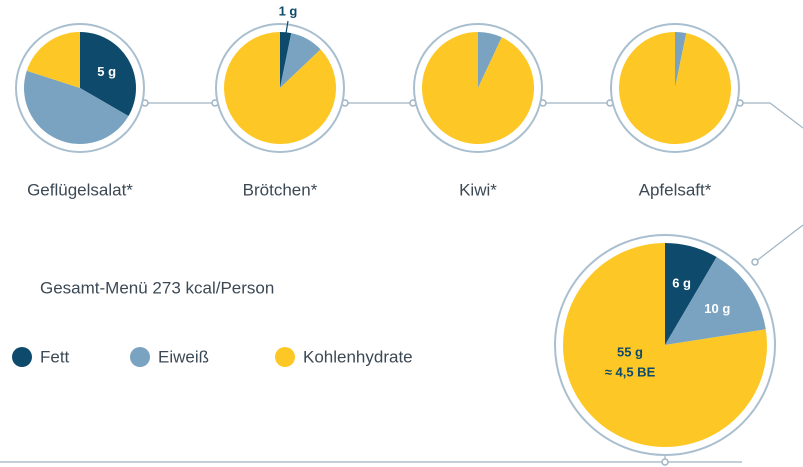 The height and width of the screenshot is (467, 803). Describe the element at coordinates (80, 189) in the screenshot. I see `pie-title: Geflügelsalat*` at that location.